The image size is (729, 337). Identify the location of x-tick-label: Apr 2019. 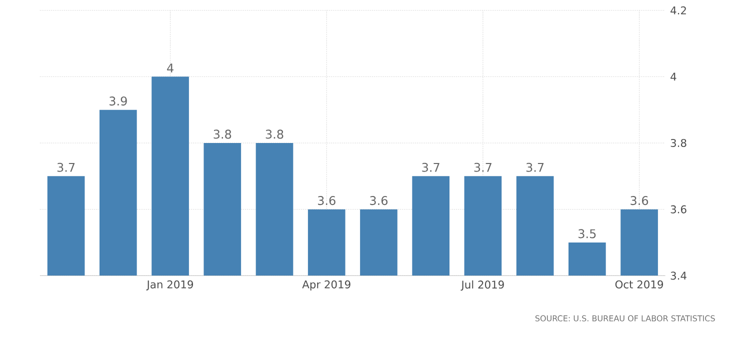
(326, 285).